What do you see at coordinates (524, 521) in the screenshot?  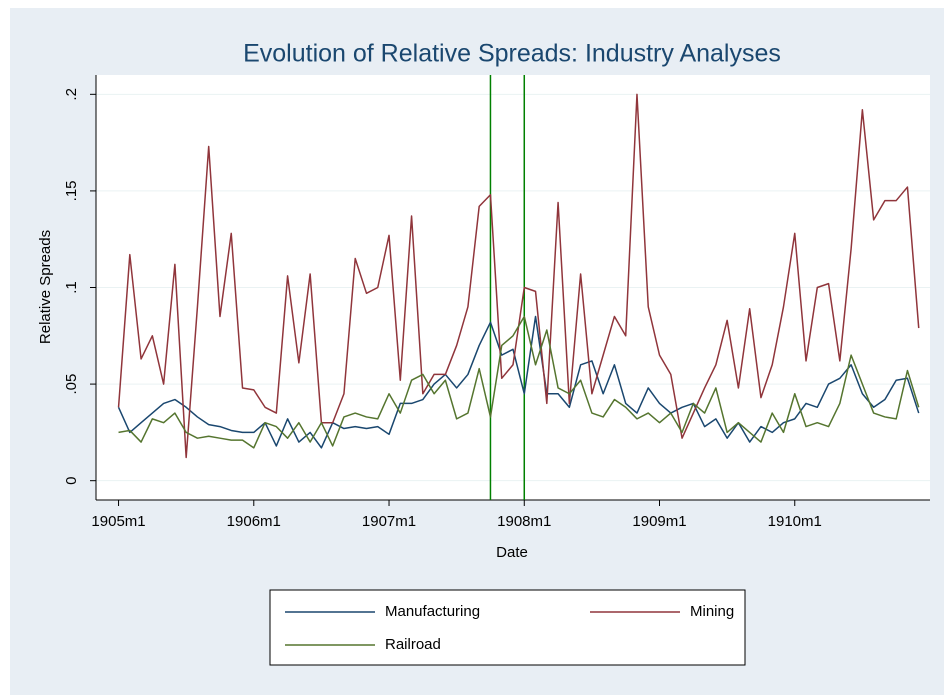 I see `x-tick-label: 1908m1` at bounding box center [524, 521].